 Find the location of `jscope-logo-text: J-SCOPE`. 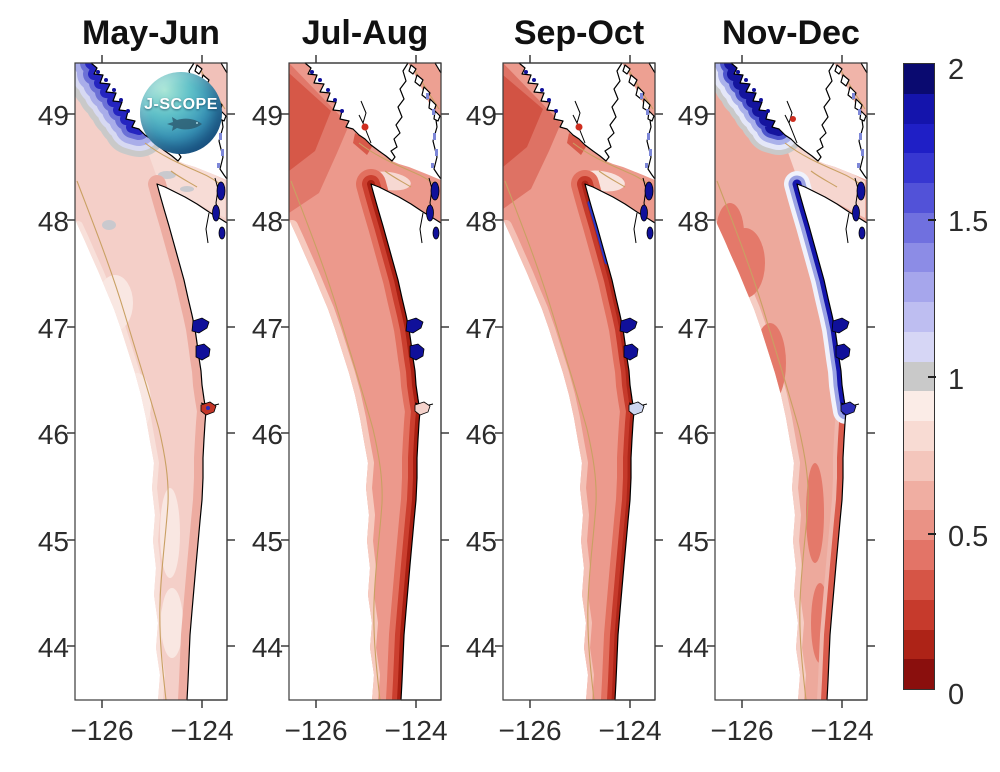

jscope-logo-text: J-SCOPE is located at coordinates (181, 104).